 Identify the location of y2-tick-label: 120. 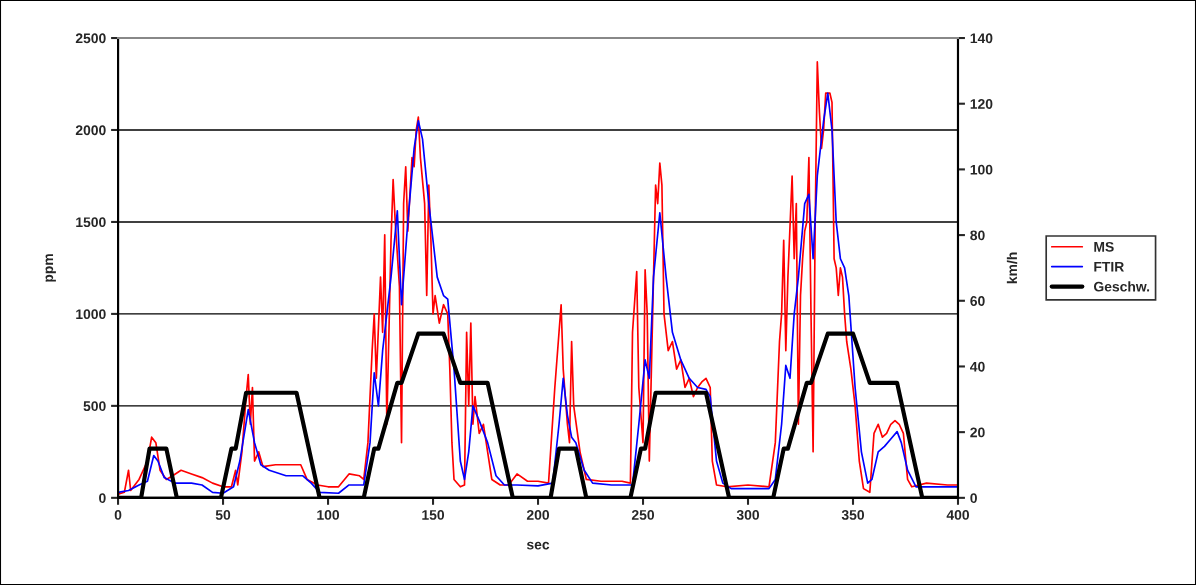
(981, 104).